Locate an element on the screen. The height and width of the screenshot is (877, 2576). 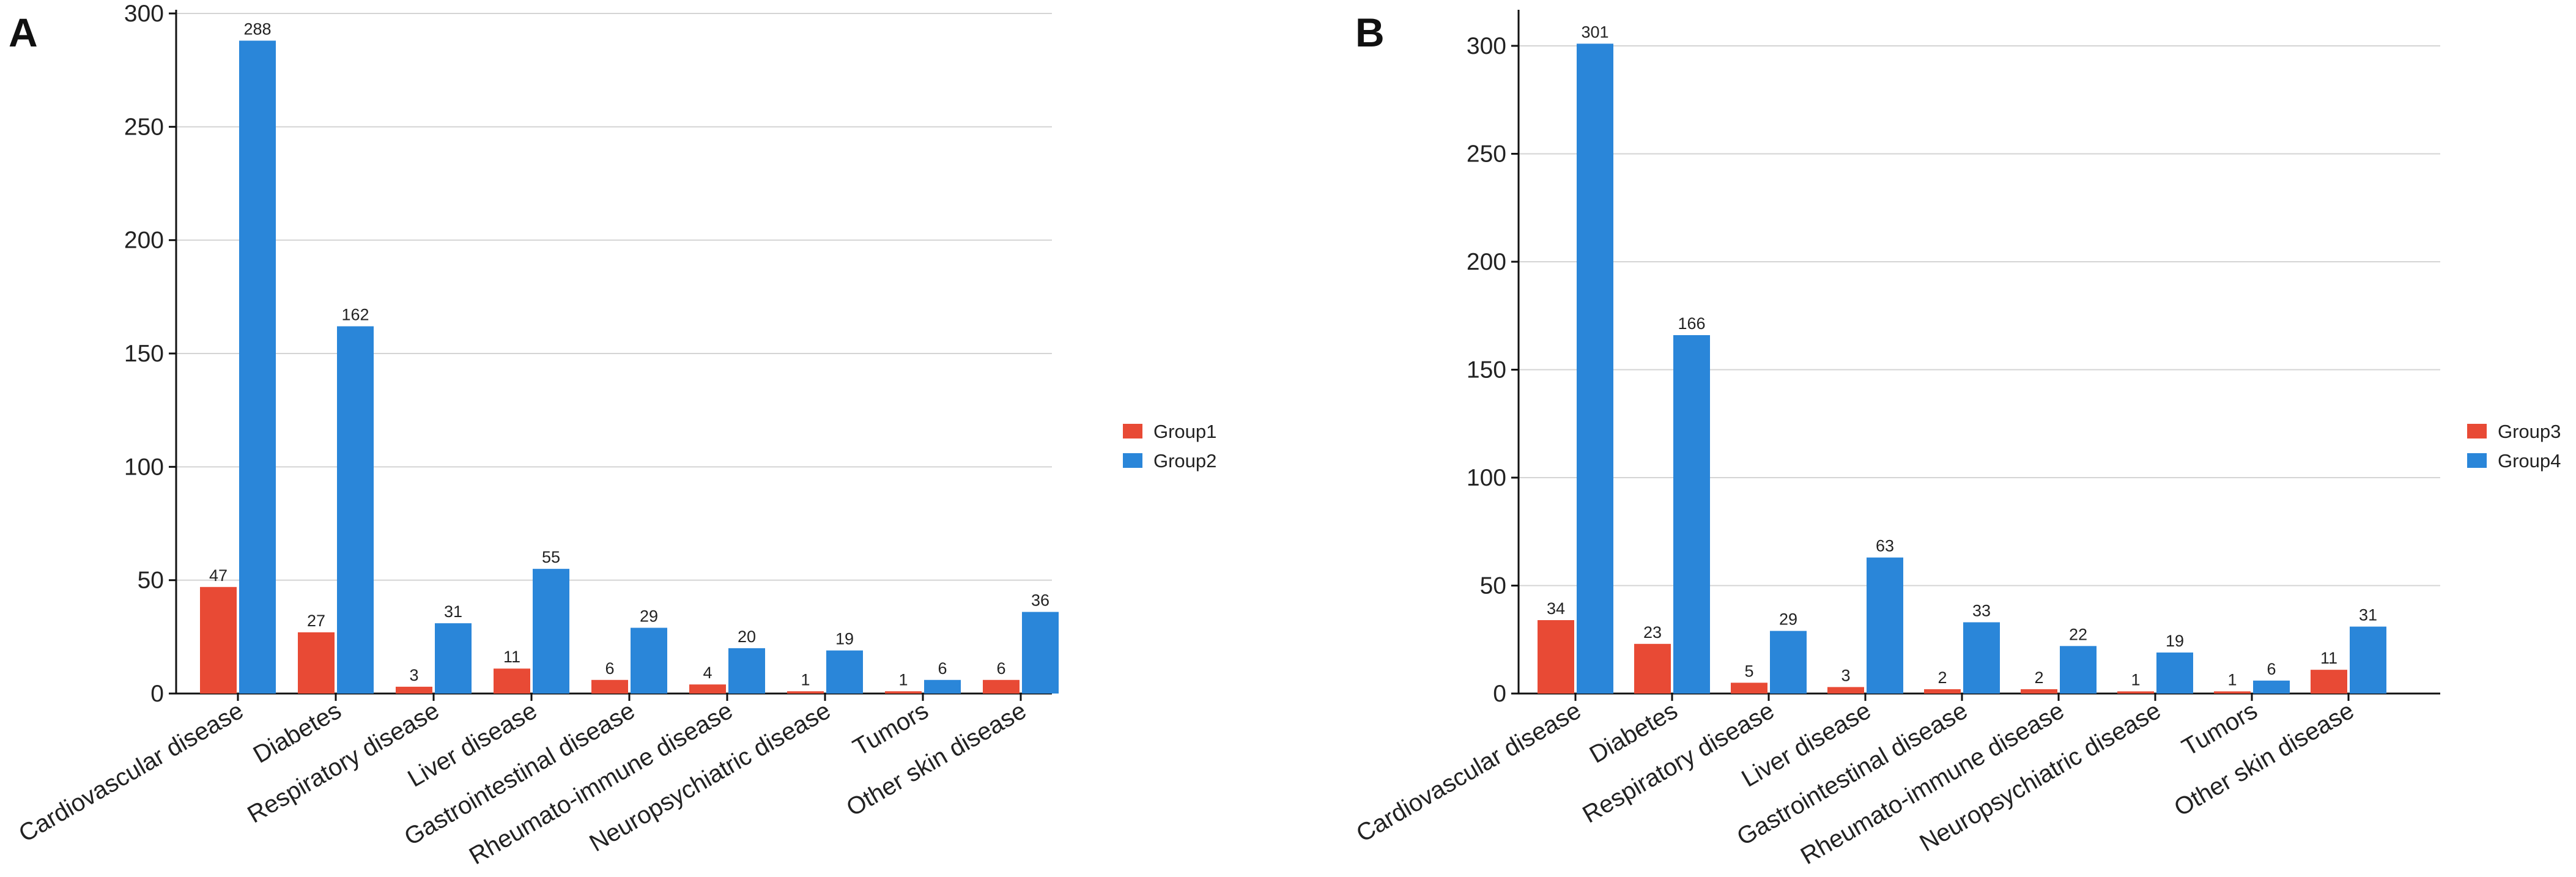
bar-group4-gastrointestinal-disease is located at coordinates (1981, 658).